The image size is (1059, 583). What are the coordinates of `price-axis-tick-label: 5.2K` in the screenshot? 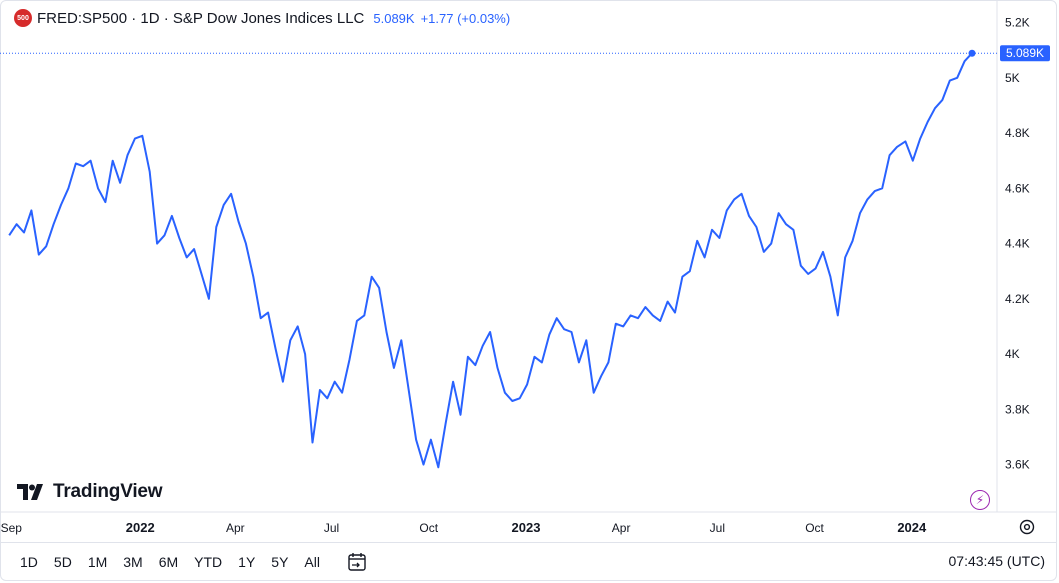 It's located at (1017, 23).